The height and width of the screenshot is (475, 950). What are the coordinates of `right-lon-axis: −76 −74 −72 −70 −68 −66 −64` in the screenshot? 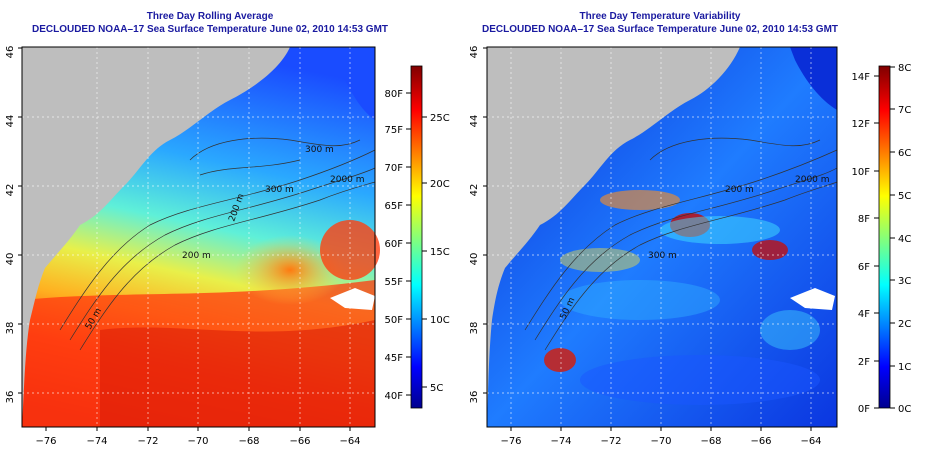 It's located at (661, 437).